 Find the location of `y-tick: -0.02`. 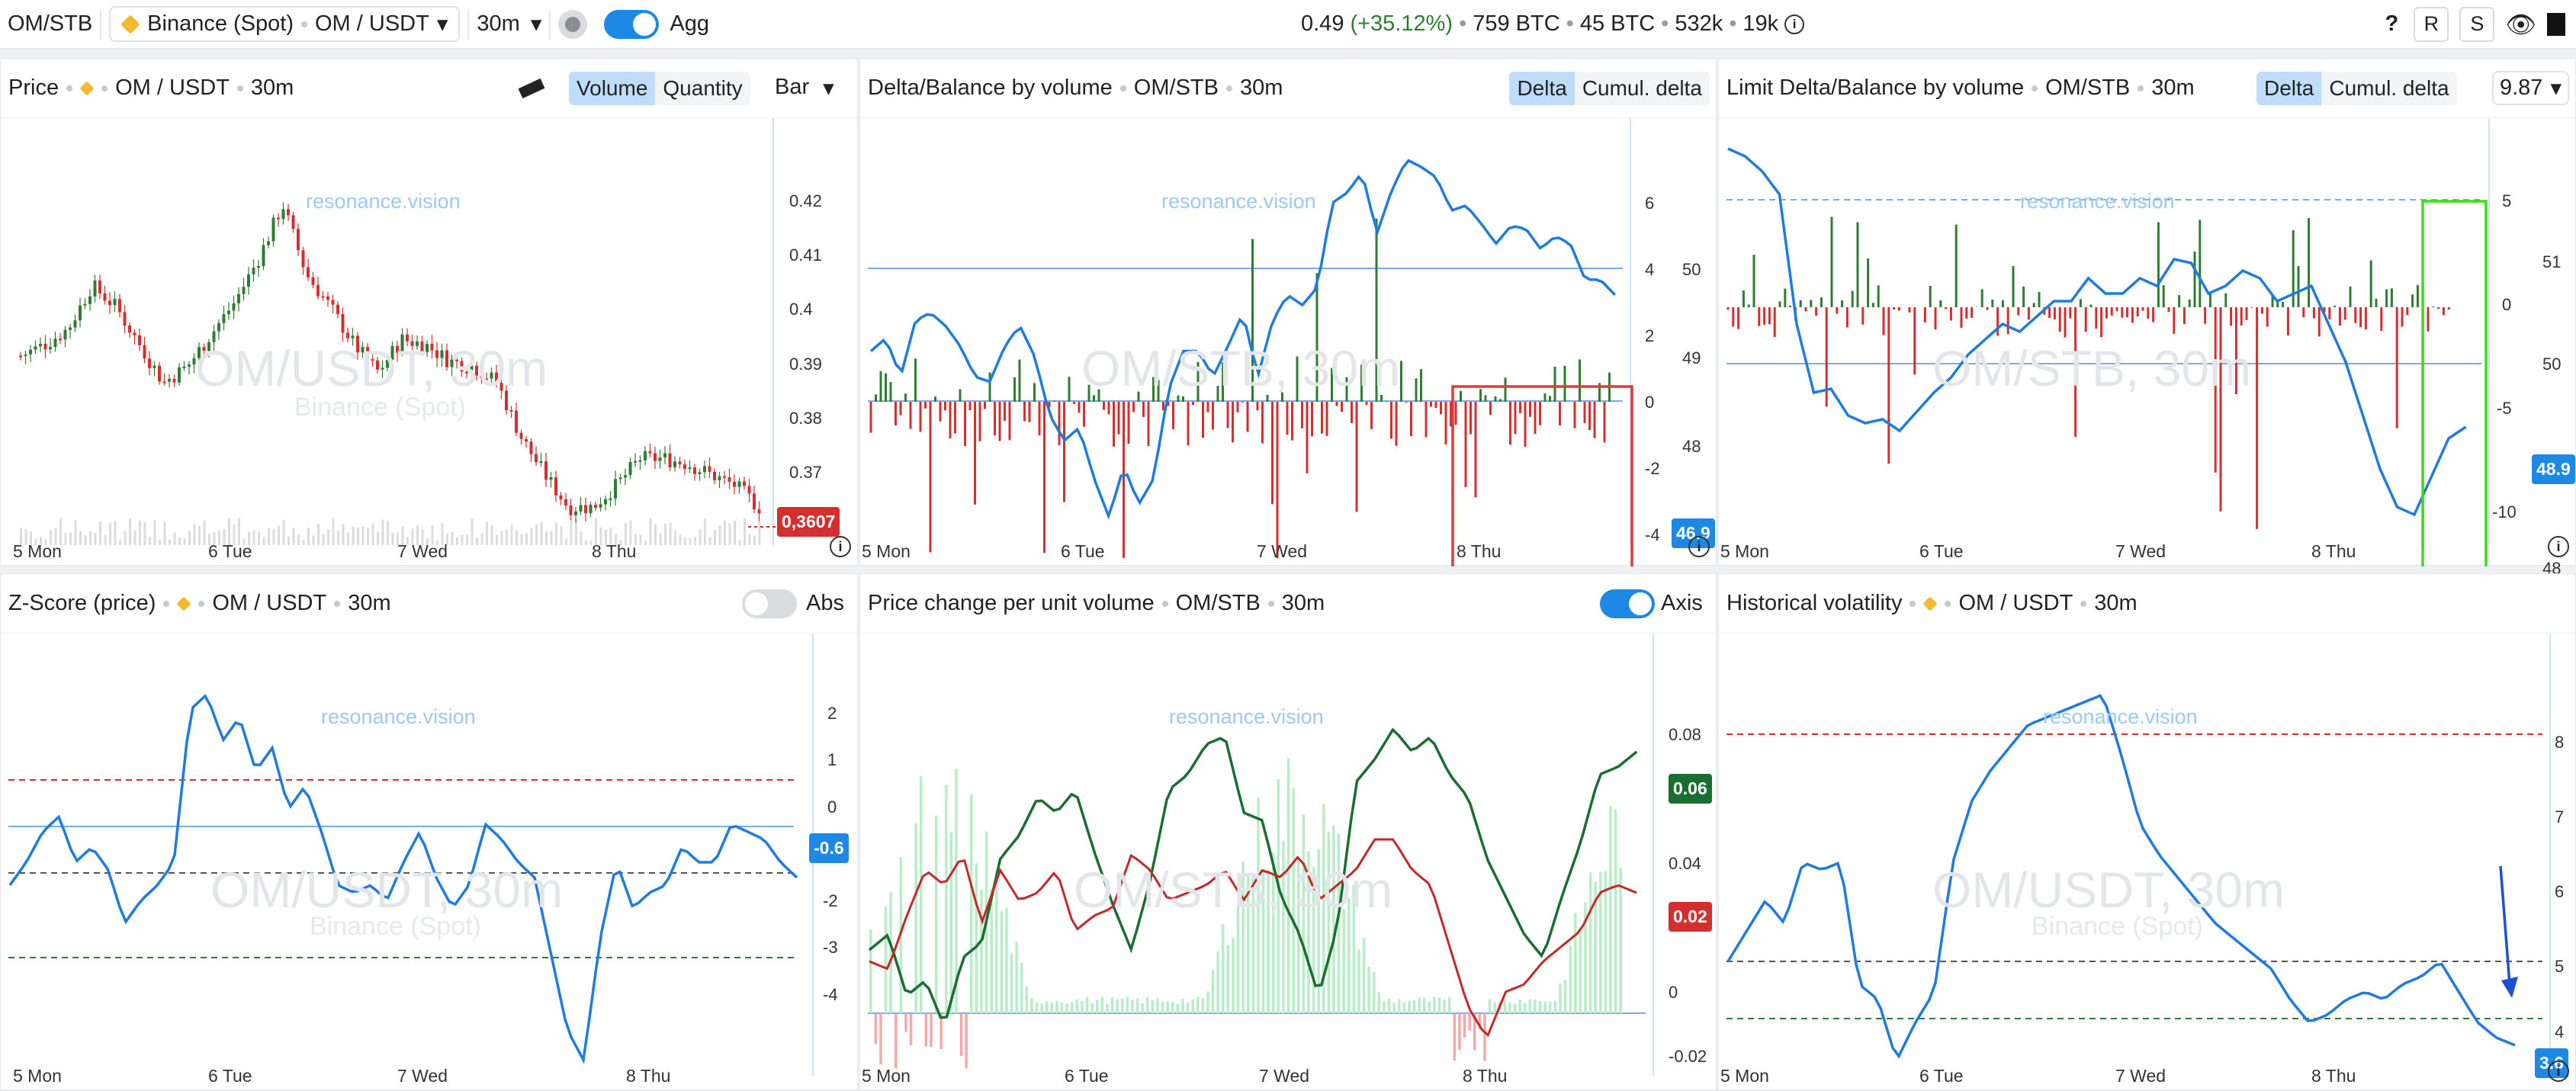

y-tick: -0.02 is located at coordinates (1688, 1056).